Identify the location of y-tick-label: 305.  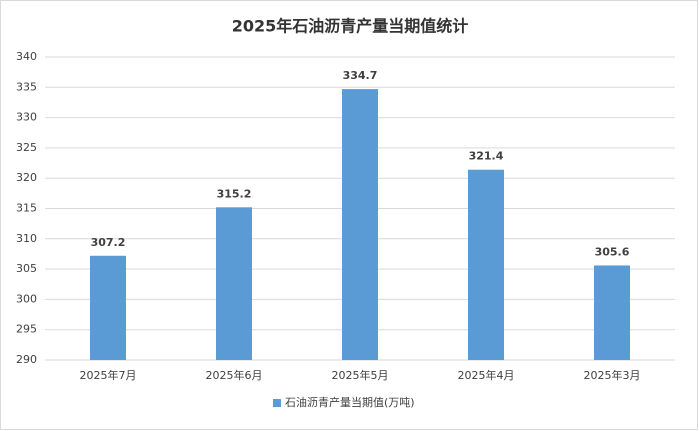
(26, 268).